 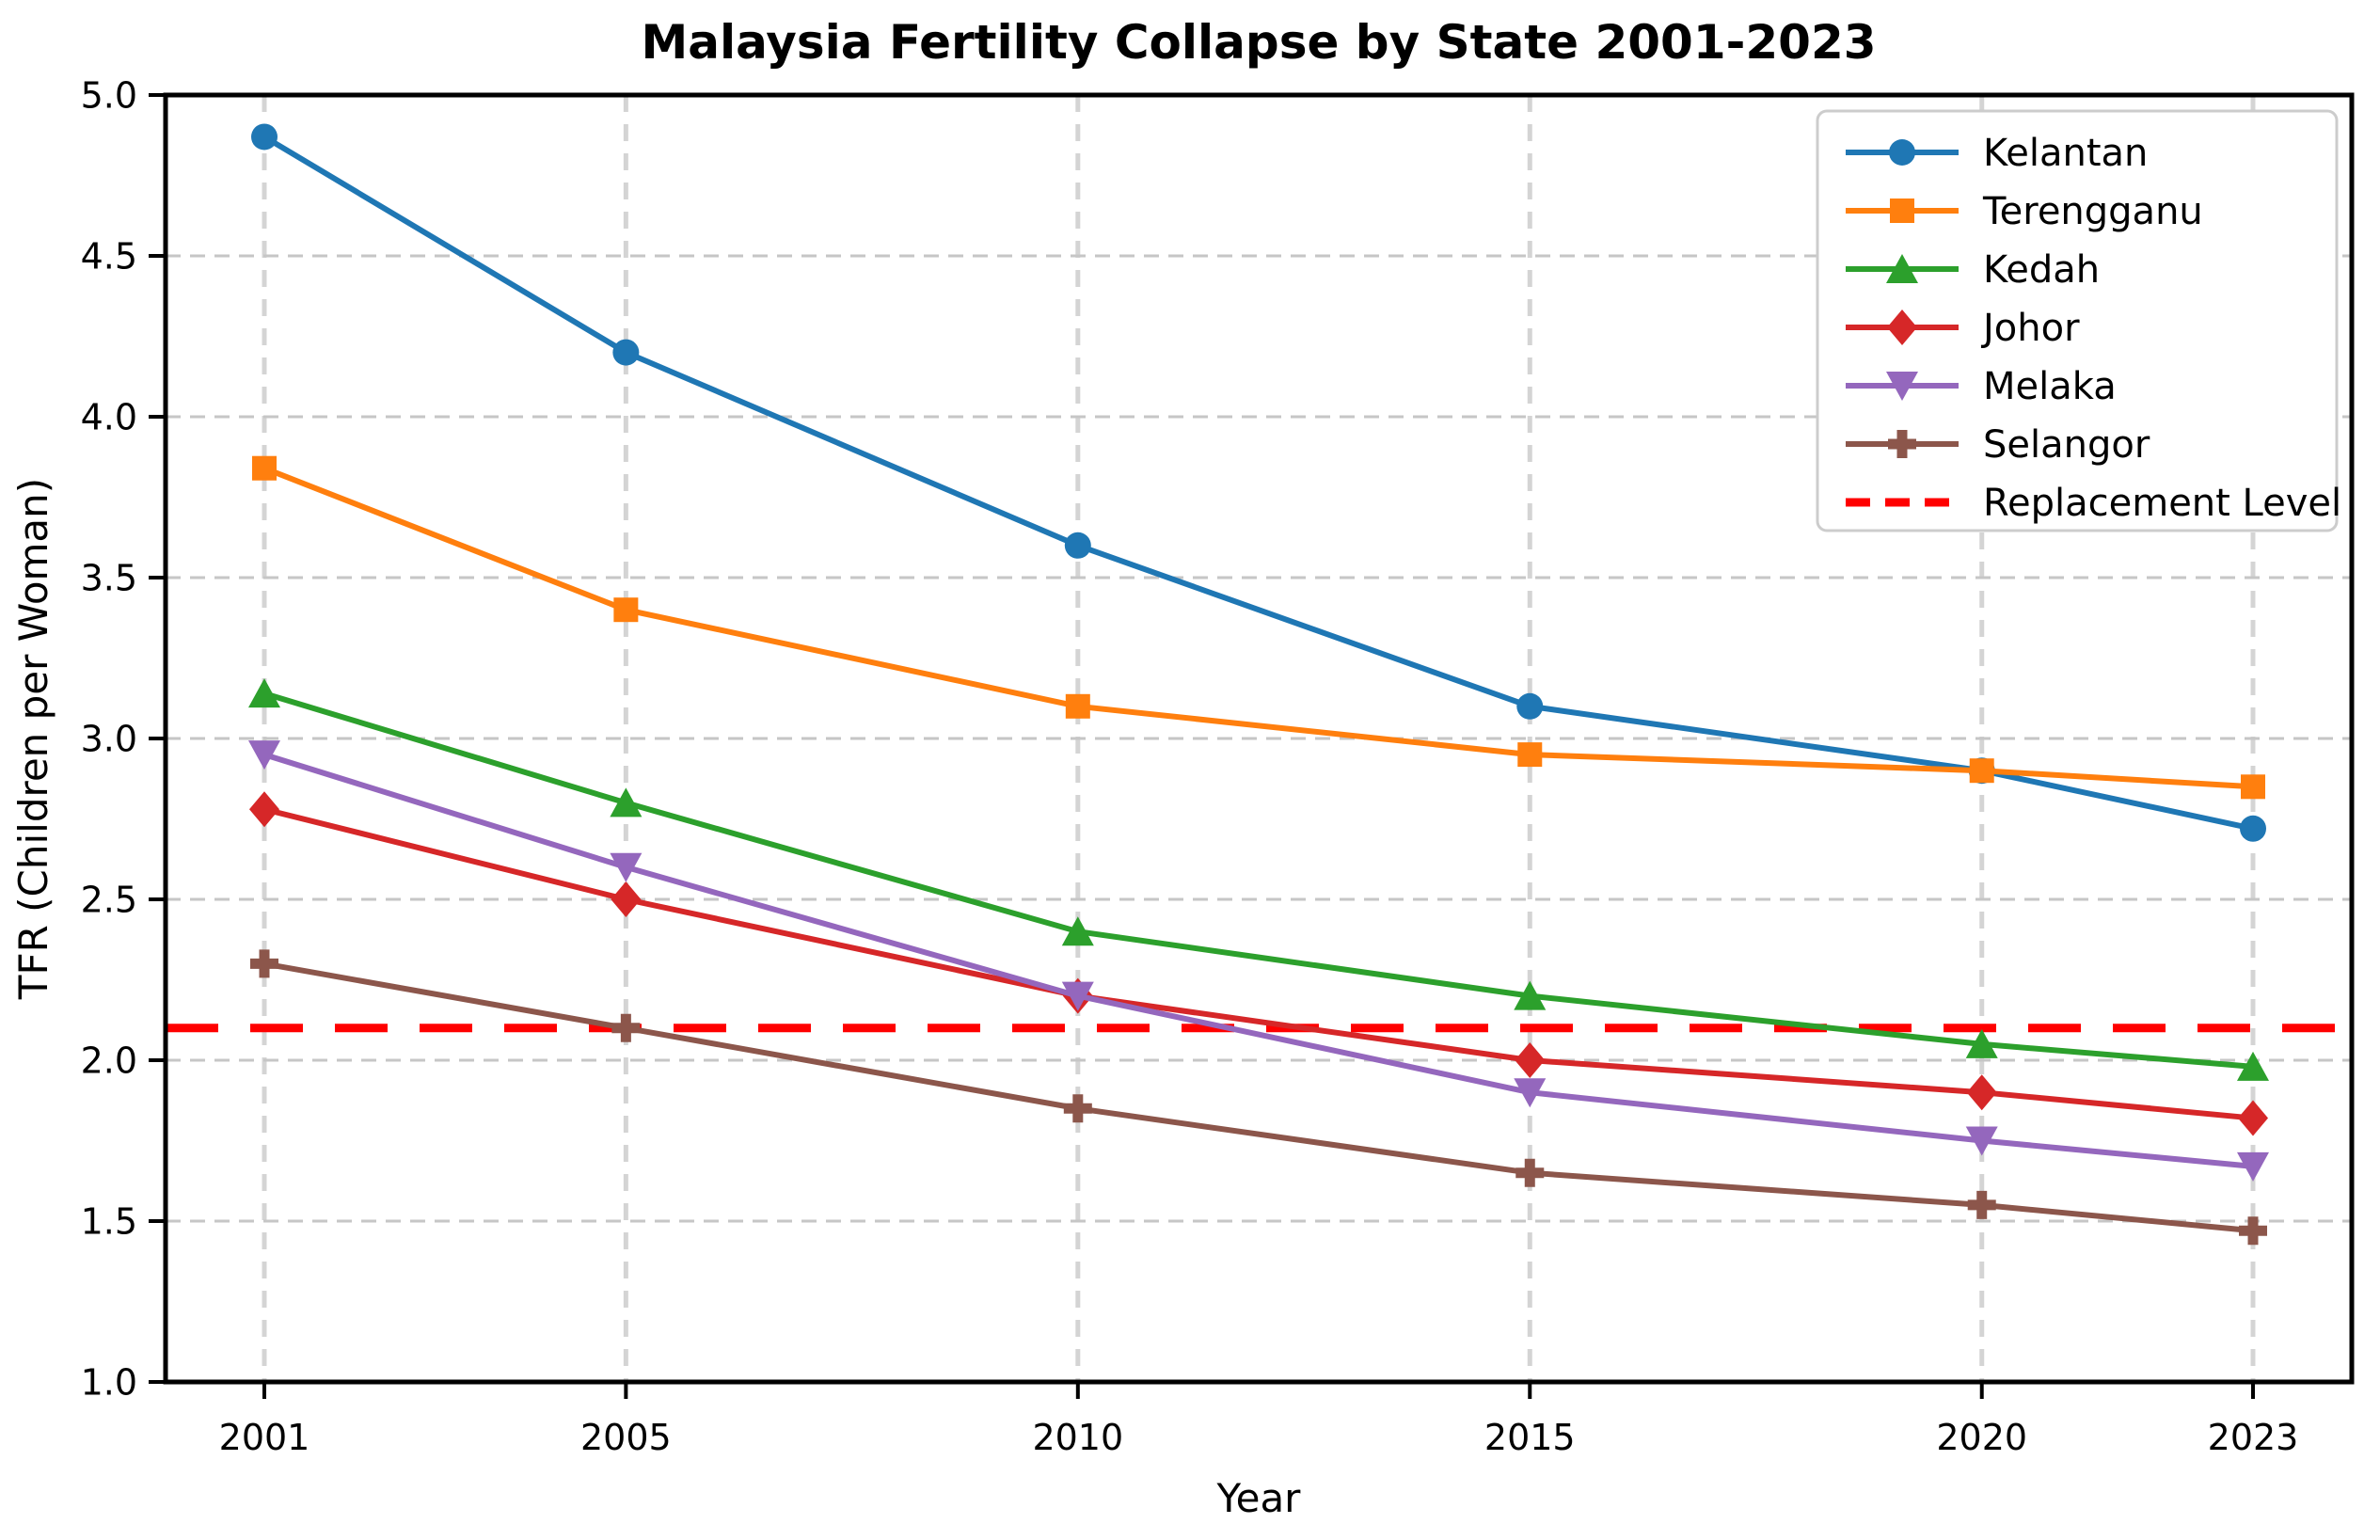 What do you see at coordinates (109, 416) in the screenshot?
I see `y-tick-label-4.0: 4.0` at bounding box center [109, 416].